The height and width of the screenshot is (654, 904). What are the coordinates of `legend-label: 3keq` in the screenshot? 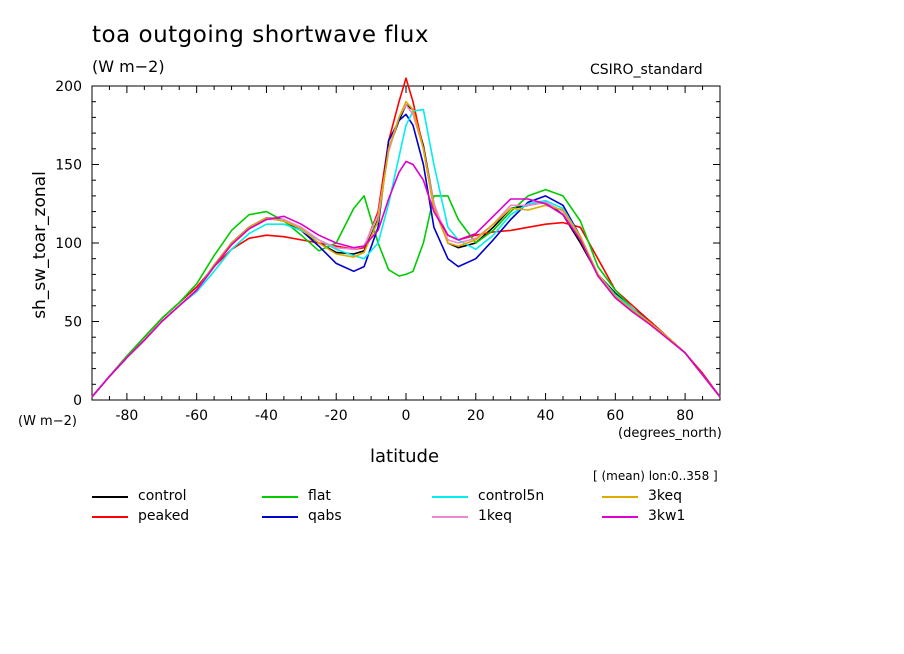 It's located at (665, 496).